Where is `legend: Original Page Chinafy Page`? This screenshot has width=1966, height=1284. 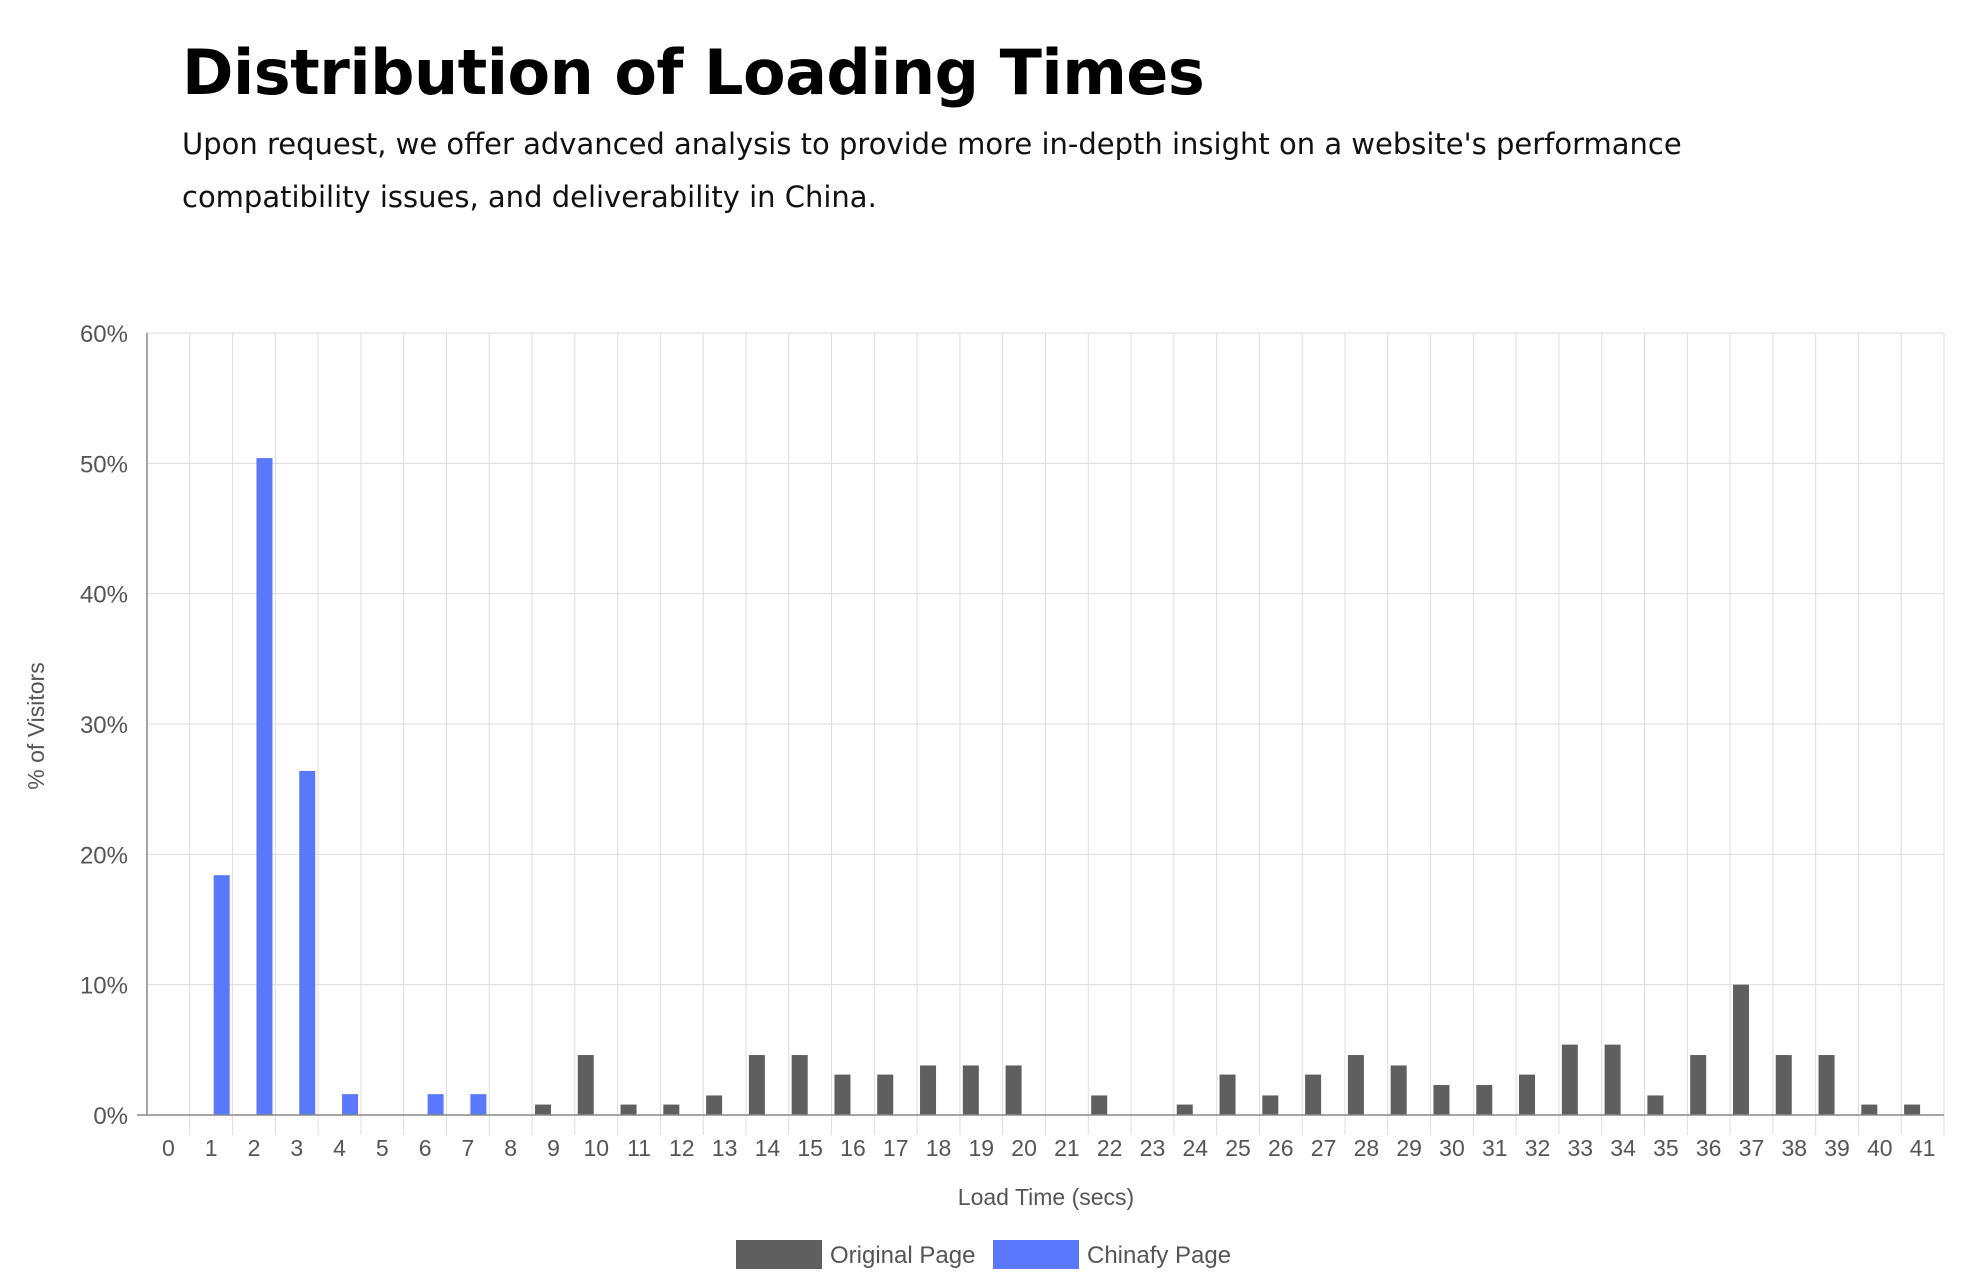 legend: Original Page Chinafy Page is located at coordinates (983, 1254).